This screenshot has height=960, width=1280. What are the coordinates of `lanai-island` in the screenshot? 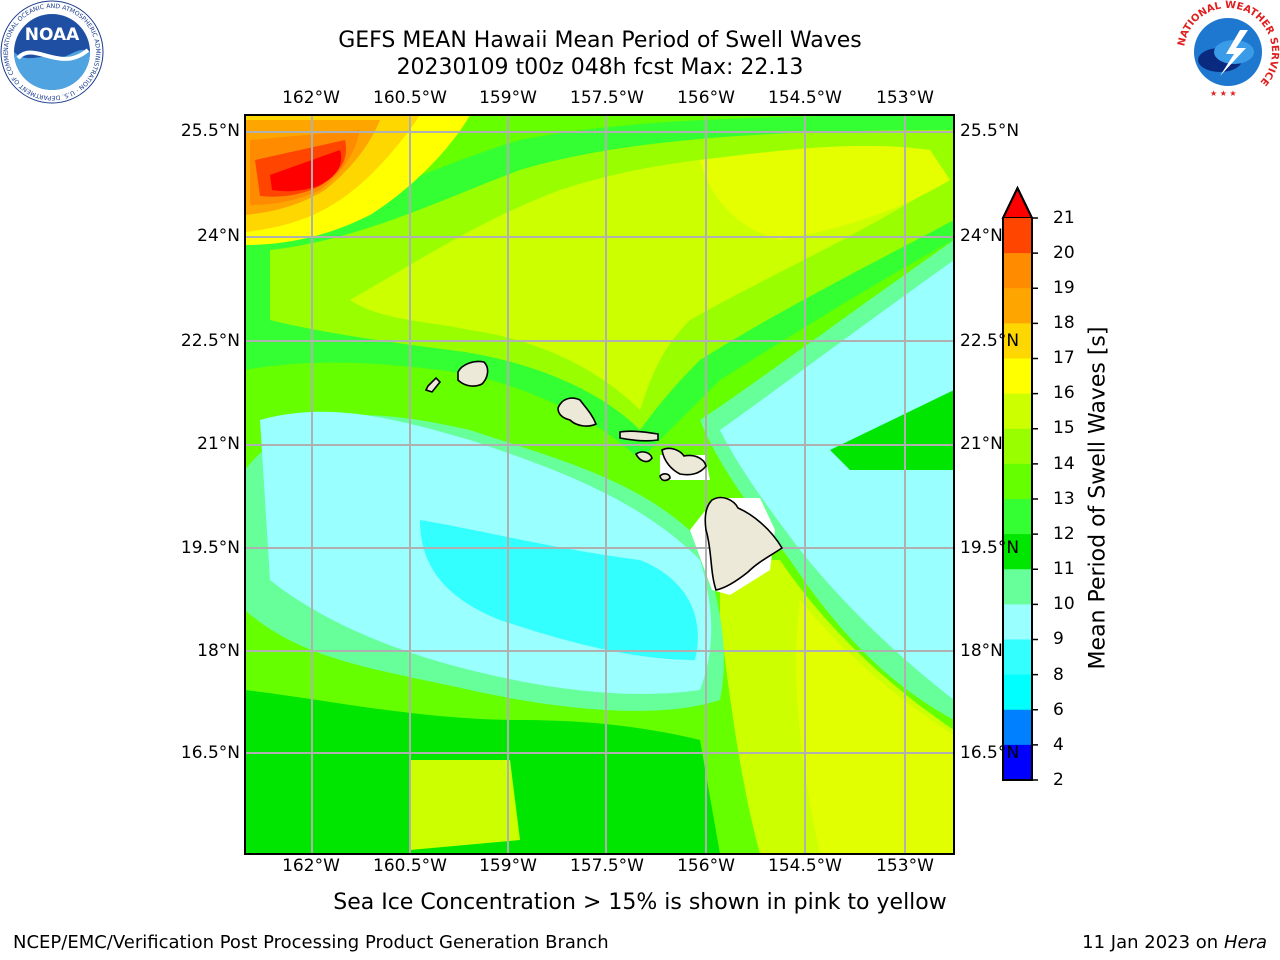 It's located at (643, 457).